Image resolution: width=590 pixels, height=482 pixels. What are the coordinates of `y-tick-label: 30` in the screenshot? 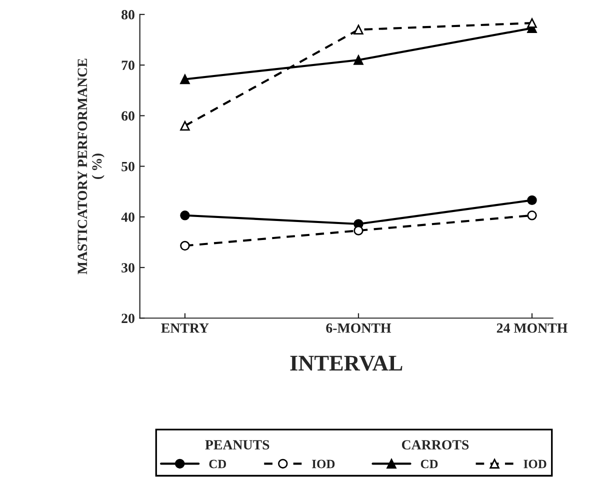 It's located at (128, 267).